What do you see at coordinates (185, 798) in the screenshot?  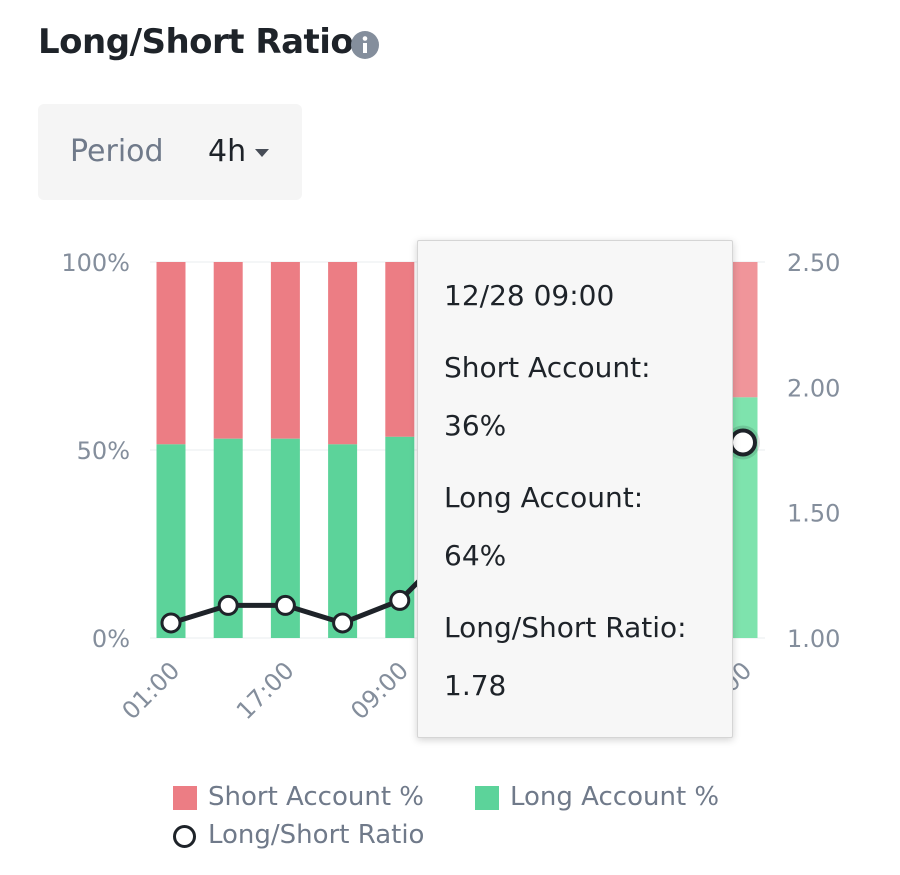 I see `legend-short-swatch` at bounding box center [185, 798].